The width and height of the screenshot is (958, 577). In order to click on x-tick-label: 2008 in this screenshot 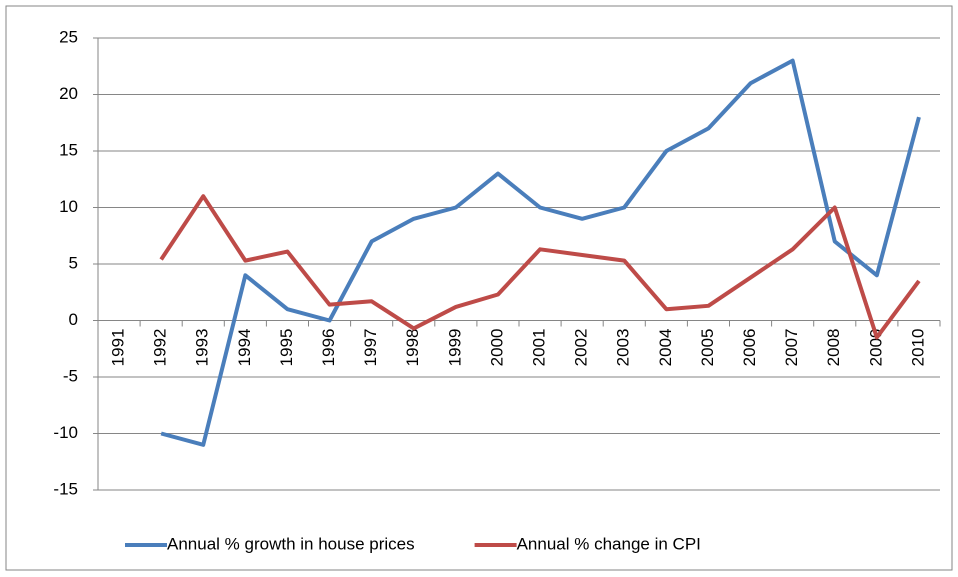, I will do `click(833, 348)`.